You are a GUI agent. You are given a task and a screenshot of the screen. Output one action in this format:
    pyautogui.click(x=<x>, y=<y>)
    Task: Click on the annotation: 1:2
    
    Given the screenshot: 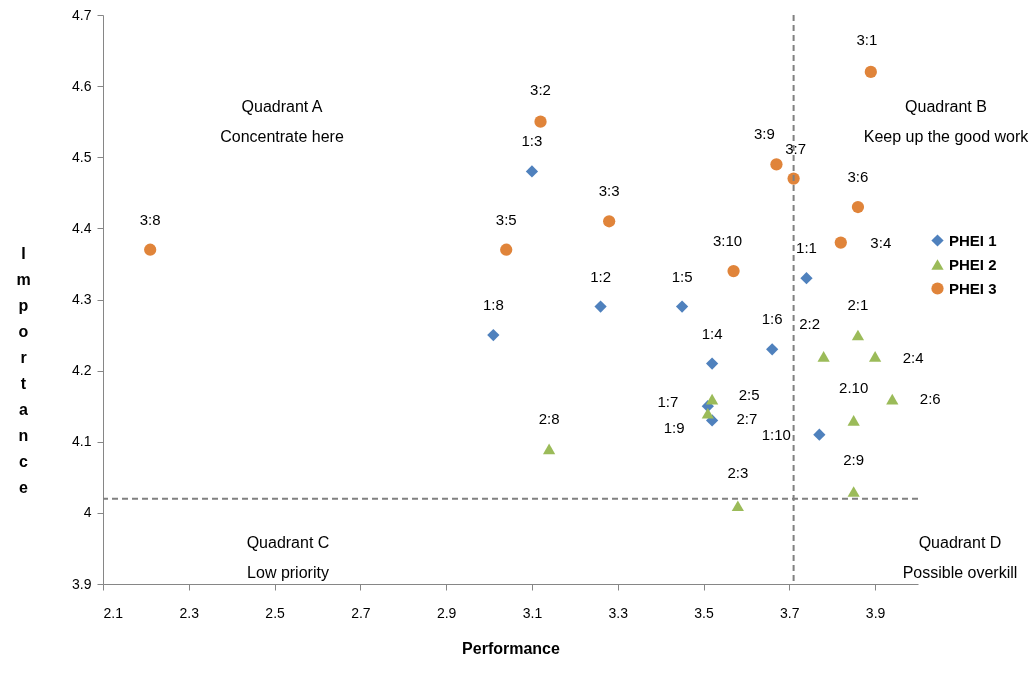 What is the action you would take?
    pyautogui.click(x=601, y=276)
    